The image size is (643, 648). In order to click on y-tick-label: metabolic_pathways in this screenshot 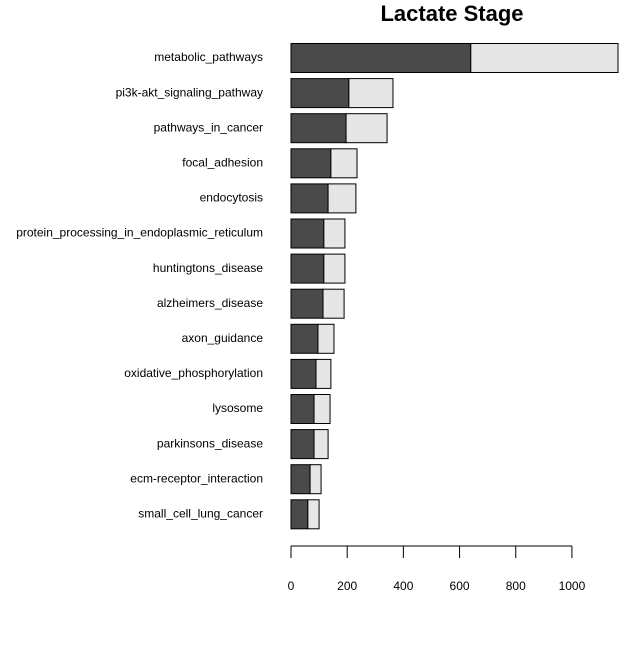, I will do `click(208, 57)`.